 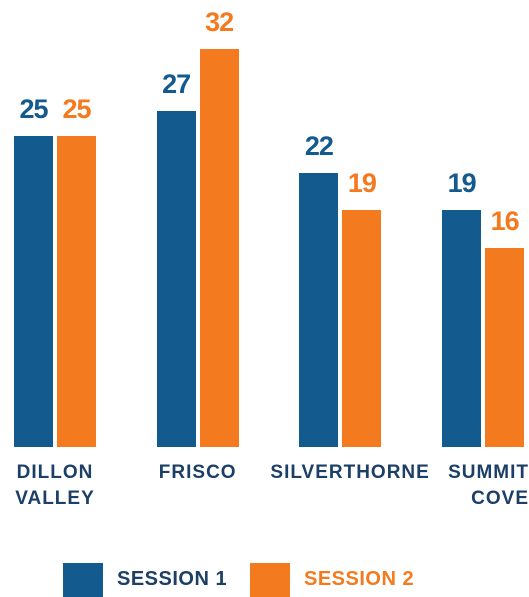 I want to click on category-label: SUMMIT COVE, so click(x=488, y=485).